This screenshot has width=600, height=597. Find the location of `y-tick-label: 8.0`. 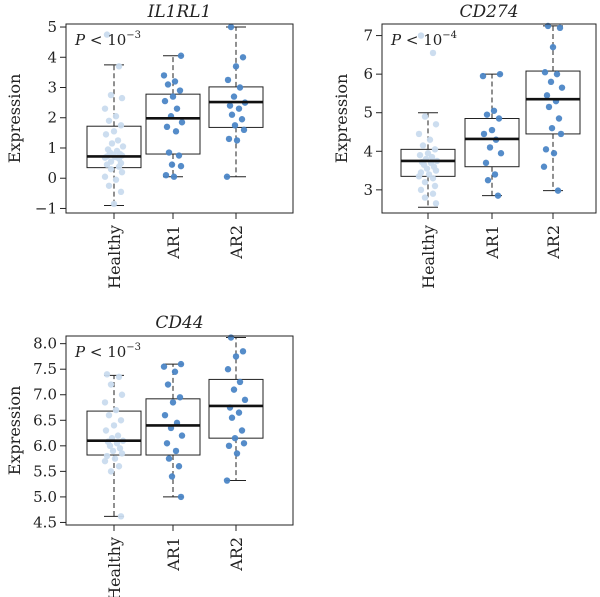

y-tick-label: 8.0 is located at coordinates (45, 344).